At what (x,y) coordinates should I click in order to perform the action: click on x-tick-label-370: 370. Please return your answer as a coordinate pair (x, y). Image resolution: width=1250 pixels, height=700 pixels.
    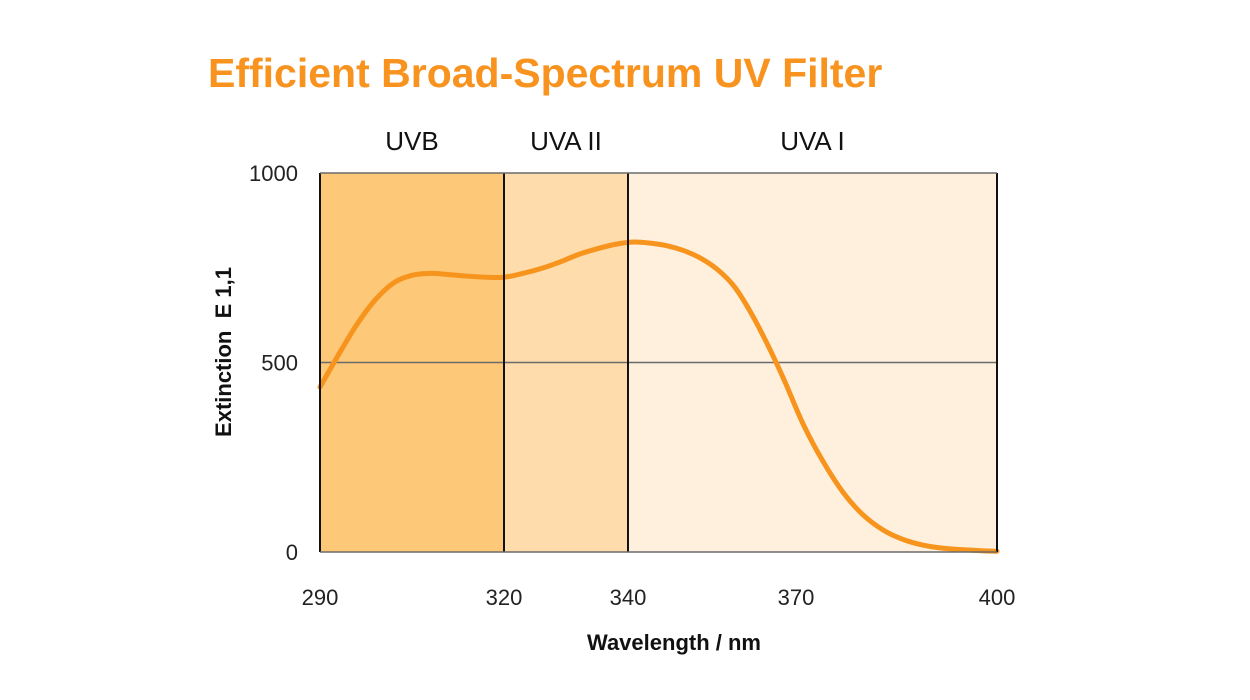
    Looking at the image, I should click on (796, 597).